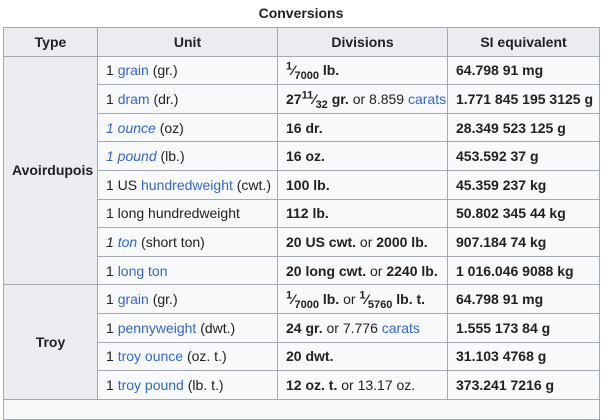  Describe the element at coordinates (362, 213) in the screenshot. I see `divisions-cell: 112 lb.` at that location.